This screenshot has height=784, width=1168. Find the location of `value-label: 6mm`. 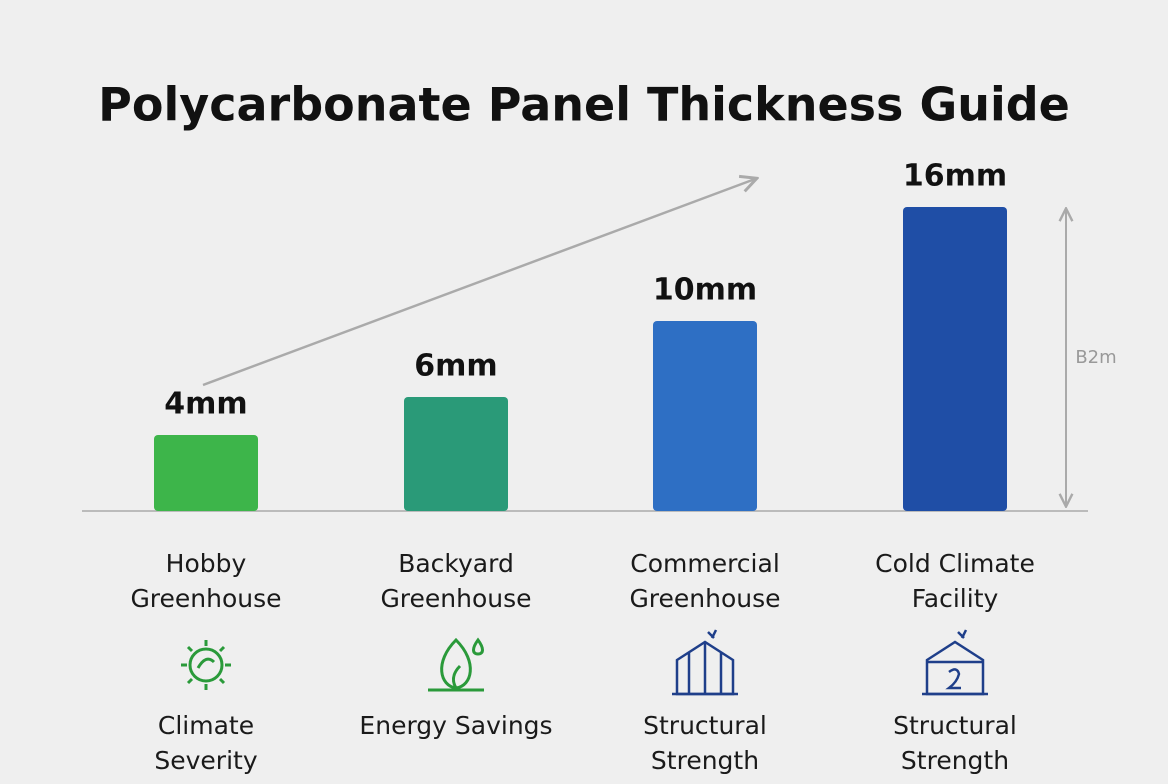

value-label: 6mm is located at coordinates (455, 366).